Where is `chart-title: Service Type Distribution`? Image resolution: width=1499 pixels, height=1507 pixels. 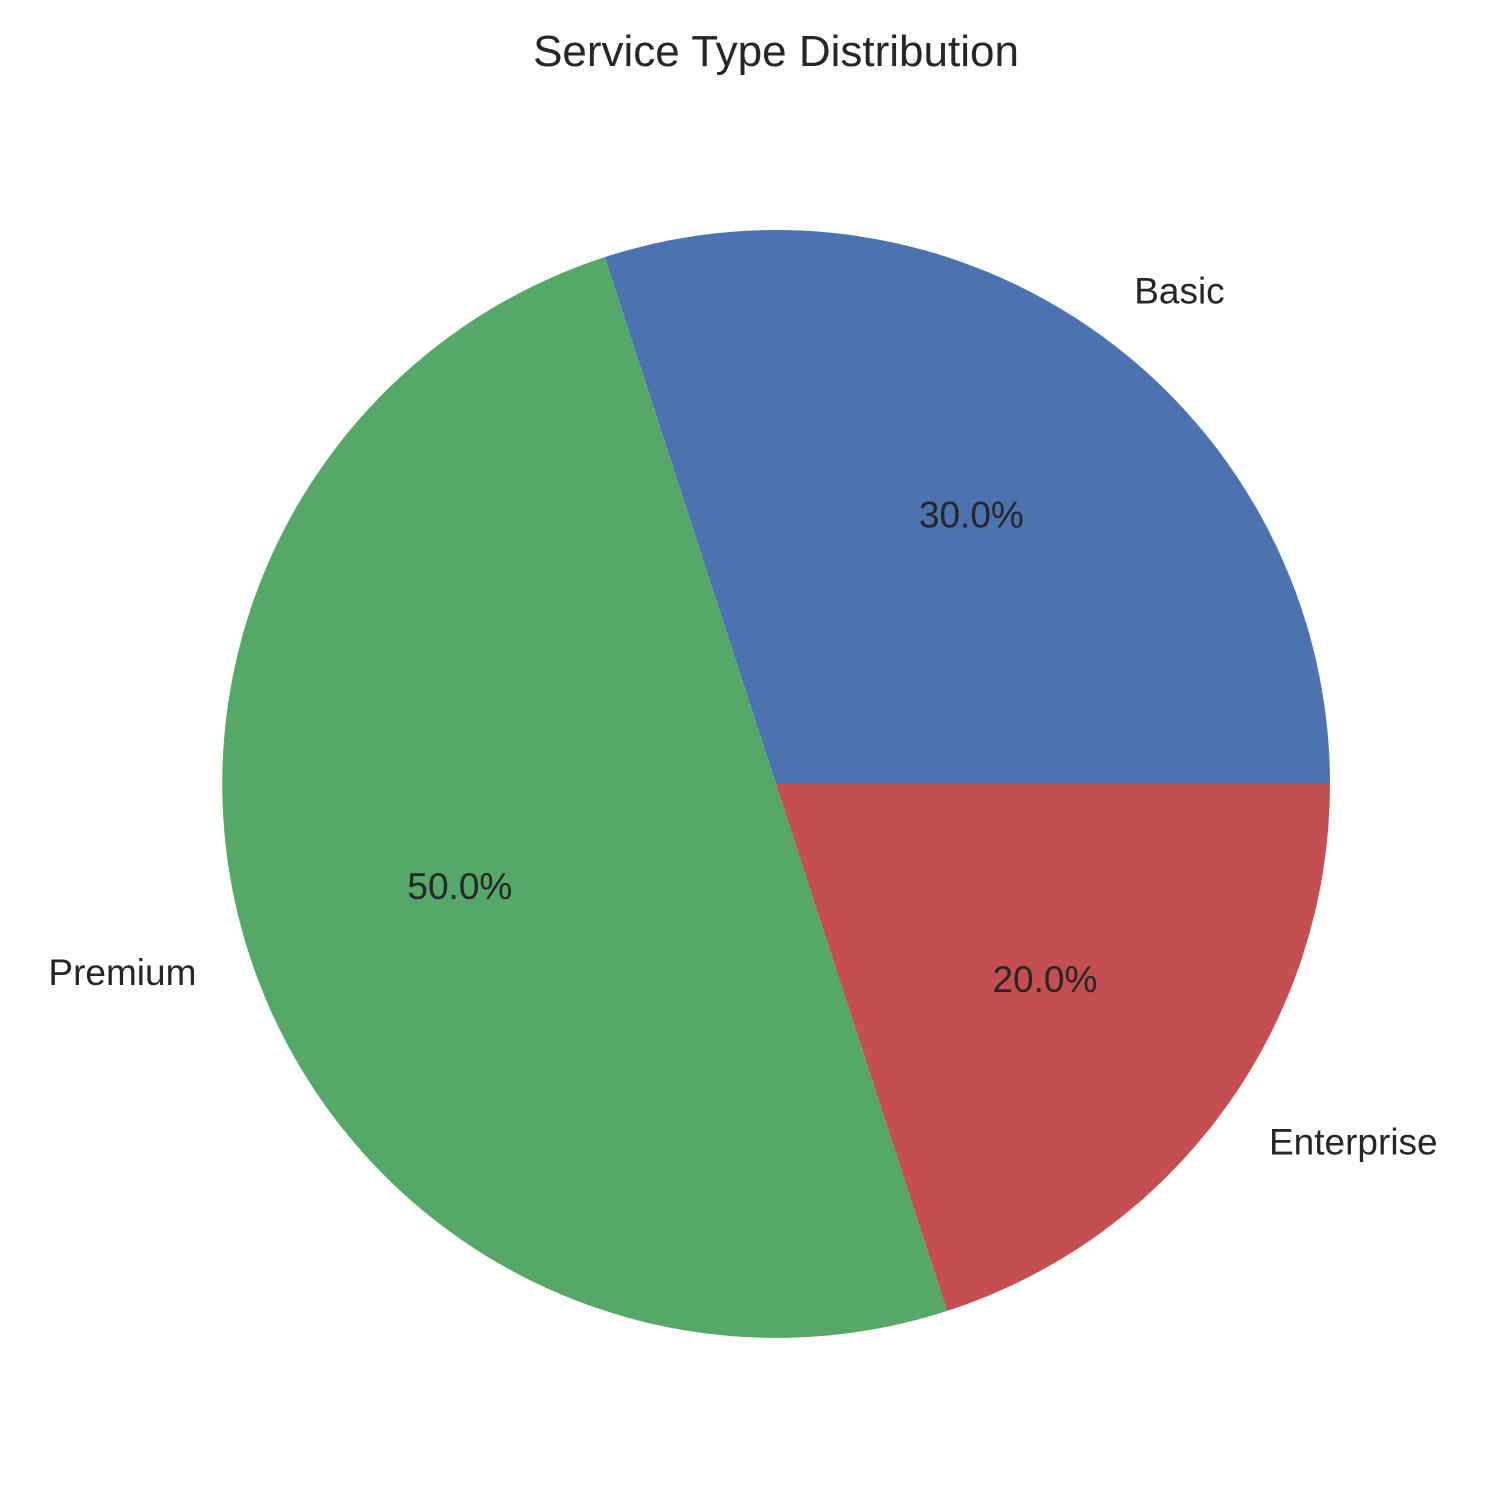
chart-title: Service Type Distribution is located at coordinates (776, 51).